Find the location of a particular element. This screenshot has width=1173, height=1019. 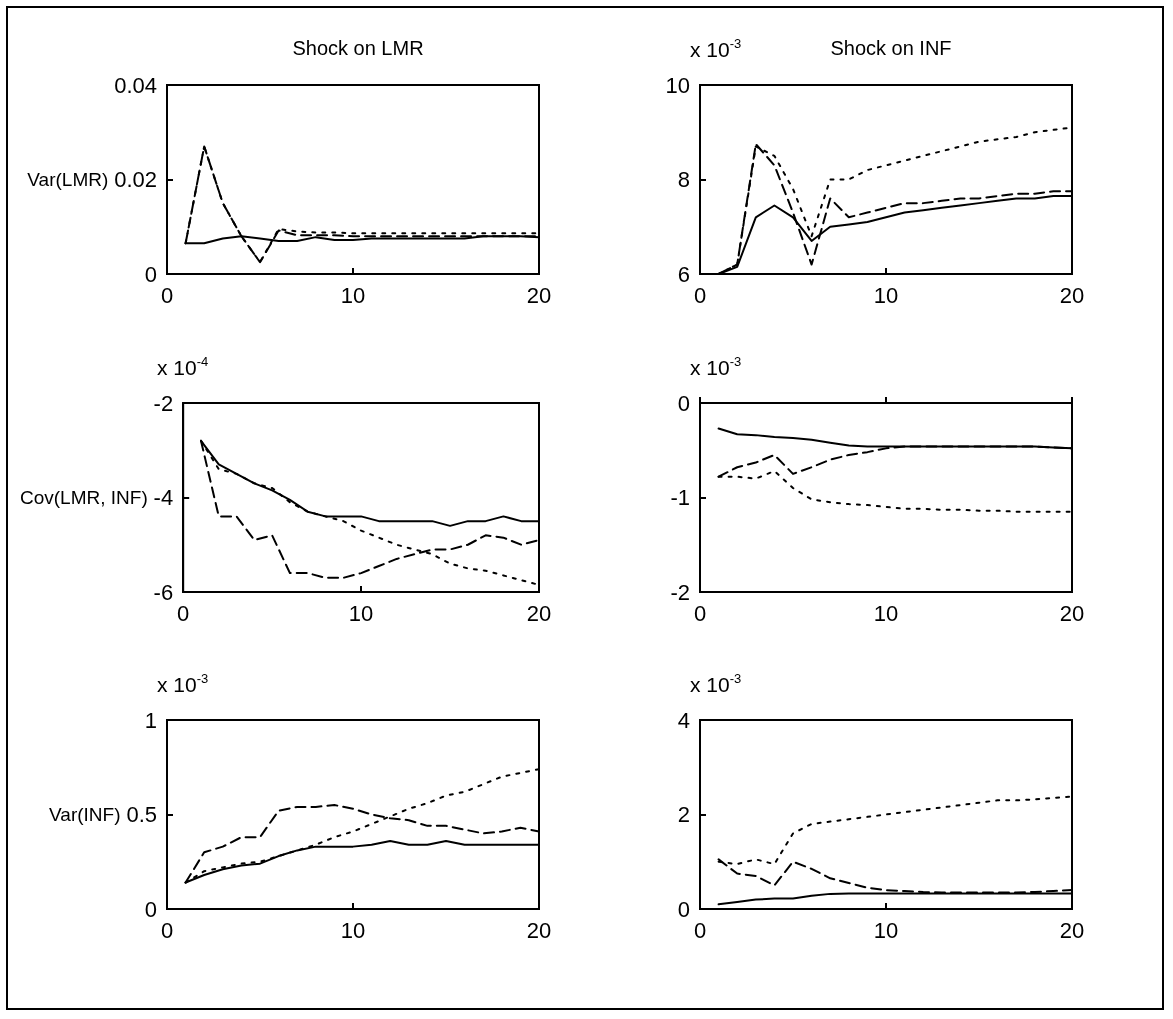

y-tick-label: 0.04 is located at coordinates (135, 85).